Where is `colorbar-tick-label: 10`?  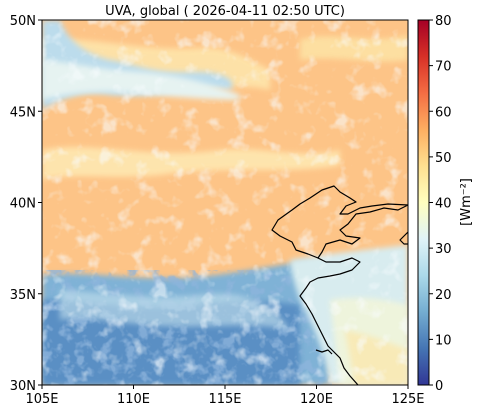 colorbar-tick-label: 10 is located at coordinates (443, 340).